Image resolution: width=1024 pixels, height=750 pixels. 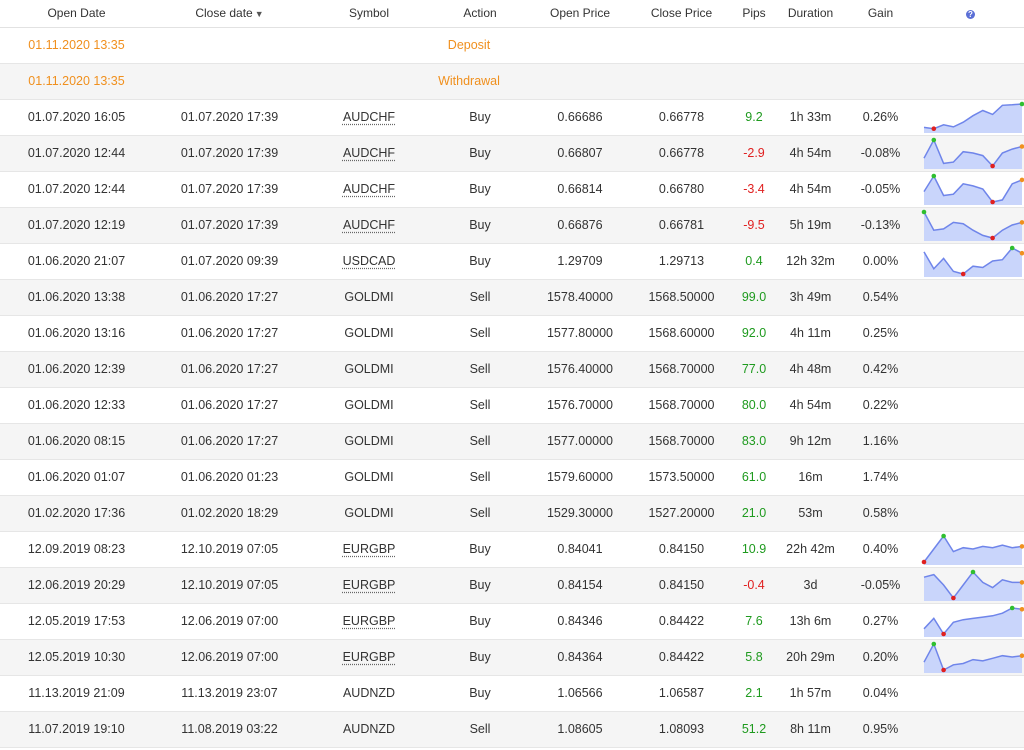 What do you see at coordinates (76, 513) in the screenshot?
I see `open-date: 01.02.2020 17:36` at bounding box center [76, 513].